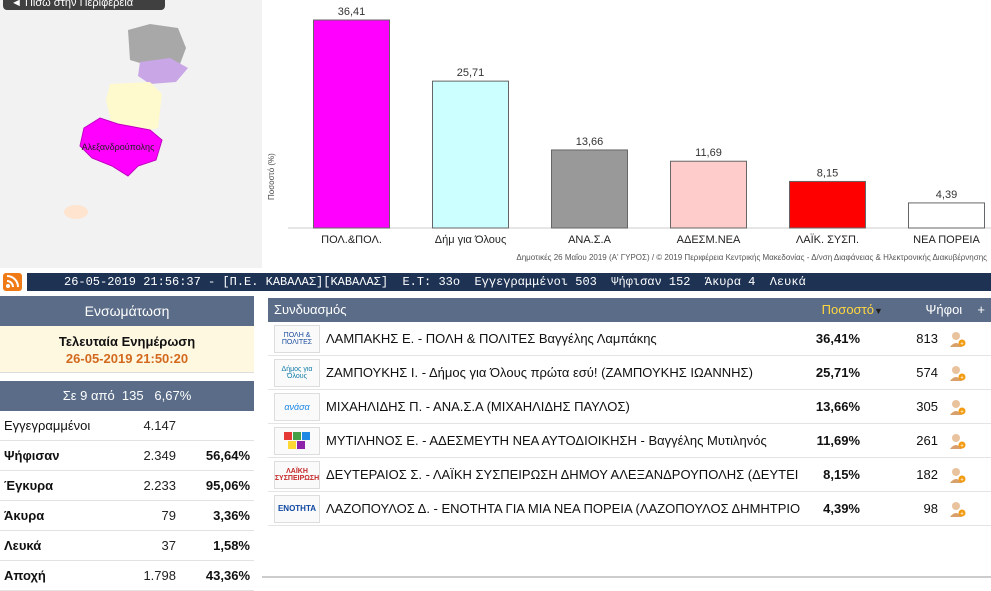 The width and height of the screenshot is (991, 591). Describe the element at coordinates (297, 372) in the screenshot. I see `party-logo: Δήμος για Όλους` at that location.